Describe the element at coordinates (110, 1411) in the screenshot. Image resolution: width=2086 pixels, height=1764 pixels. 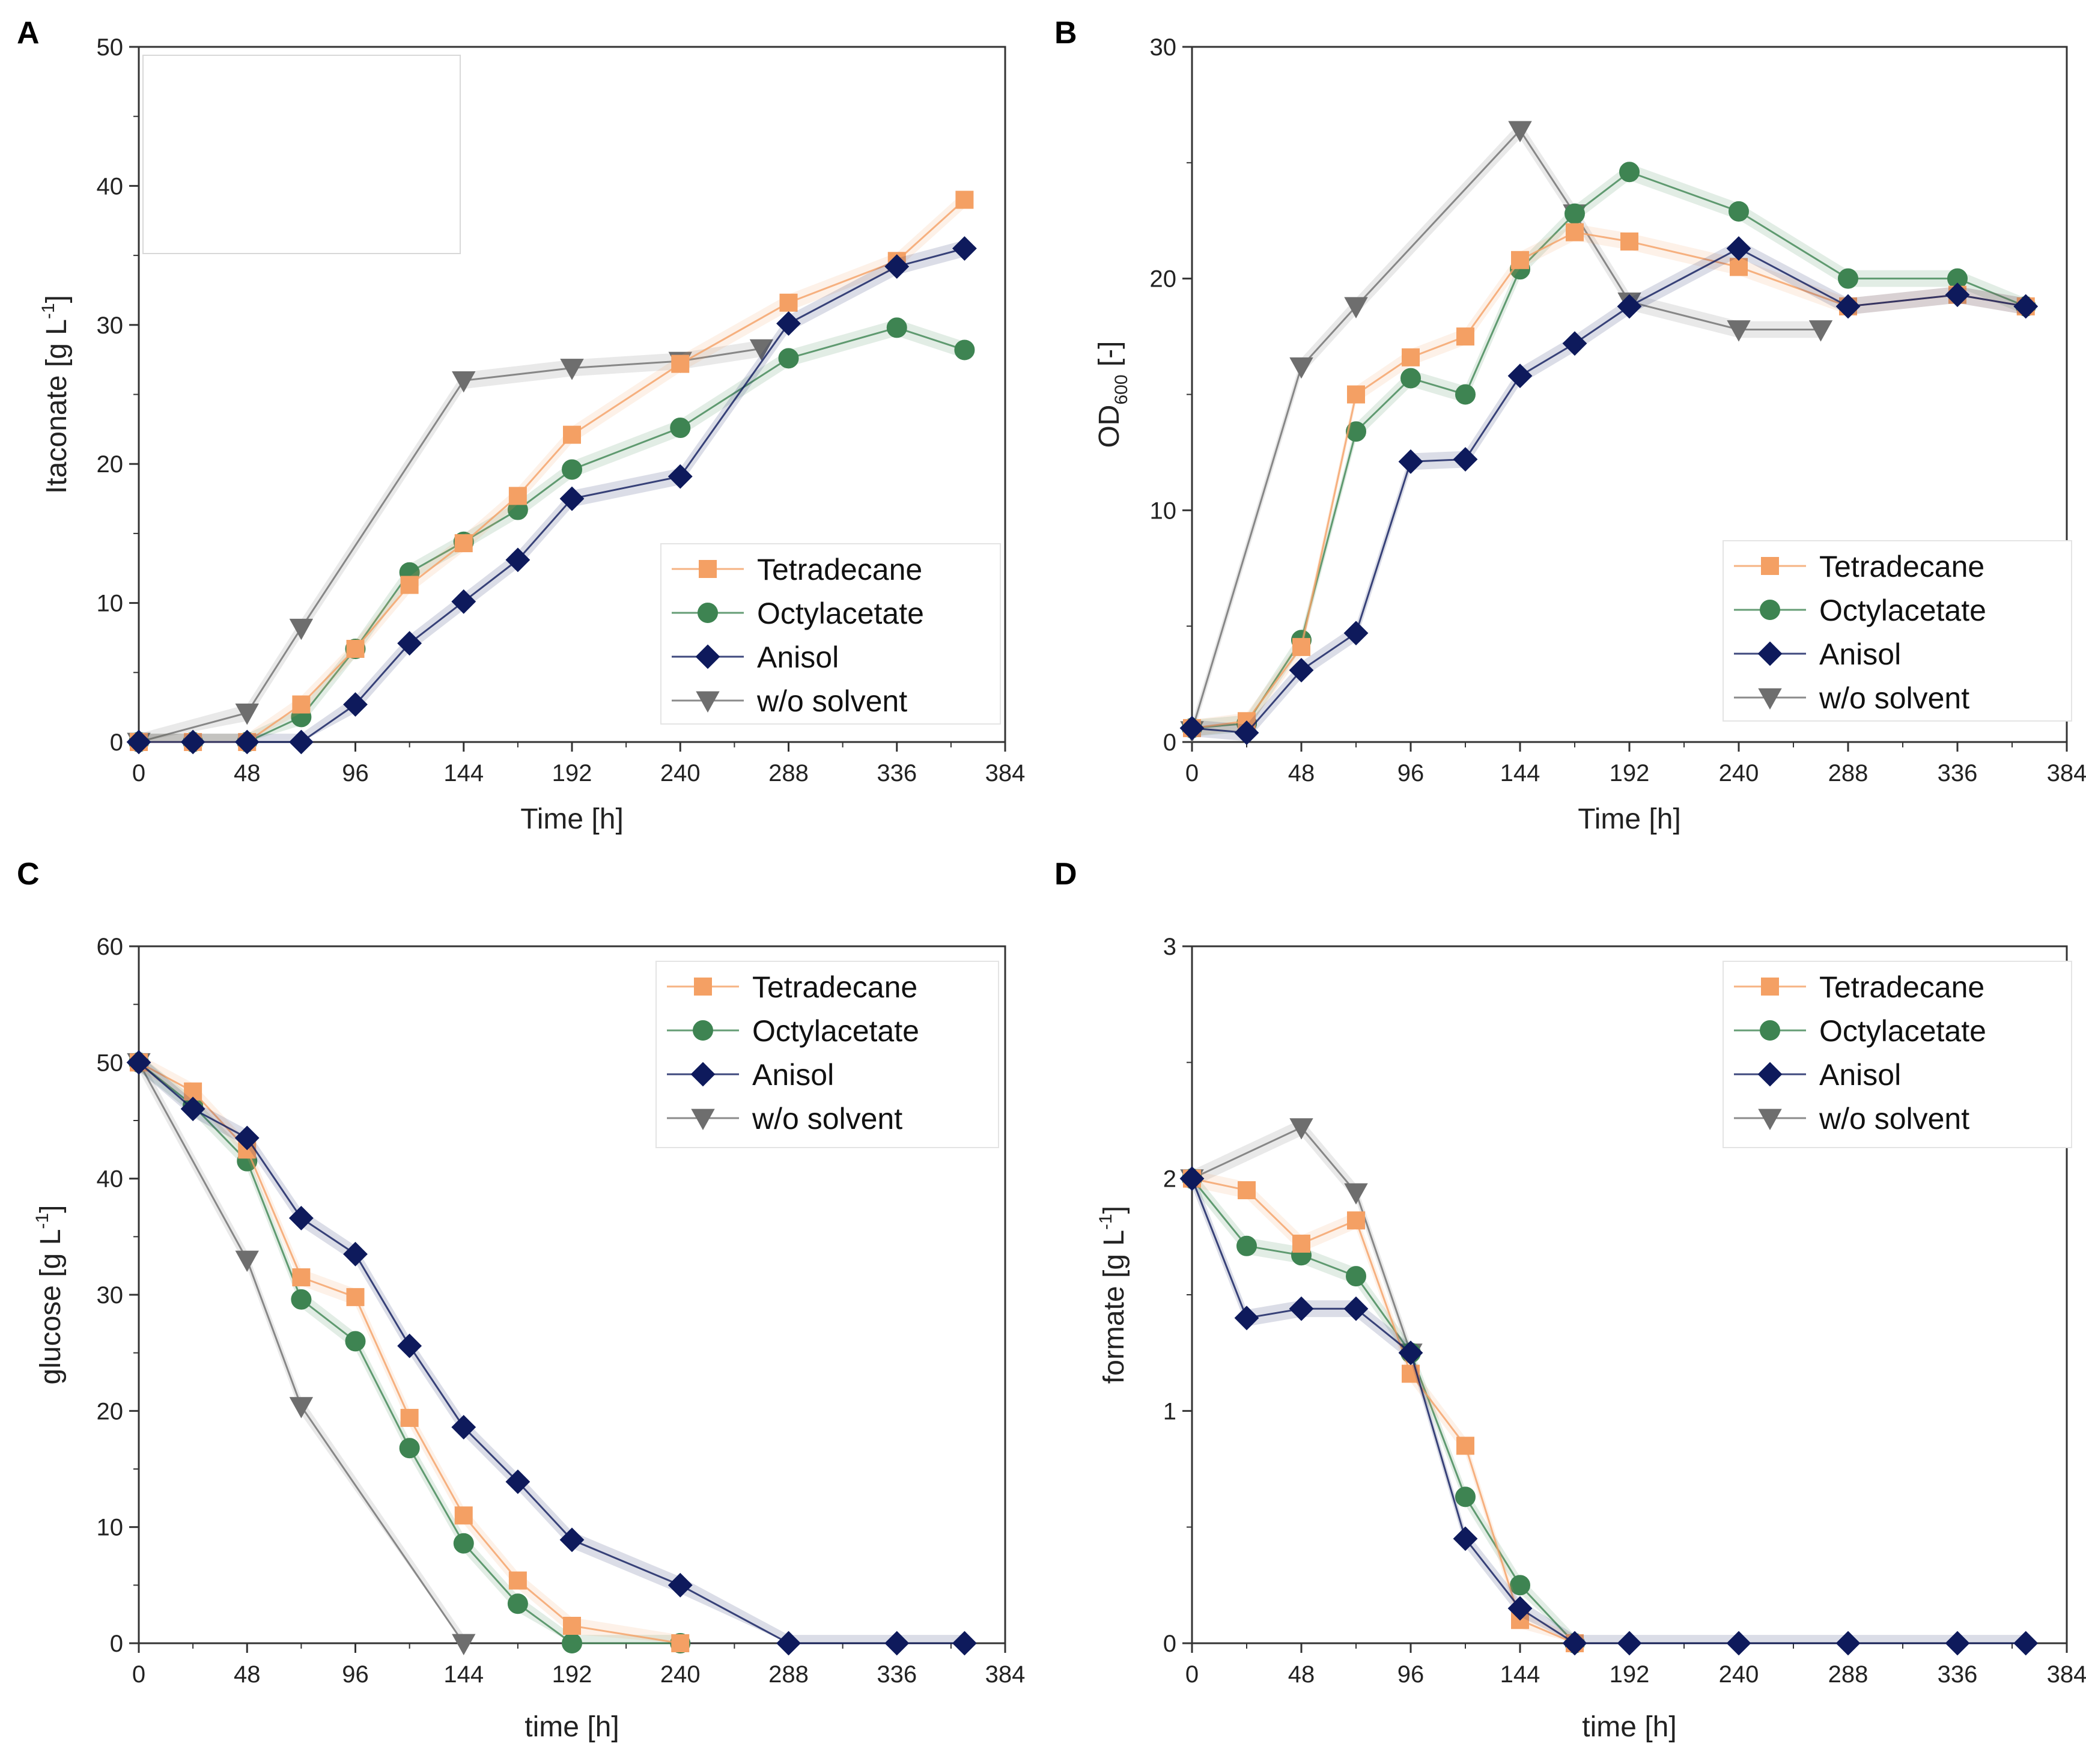
I see `panel-c-ytick-label: 20` at that location.